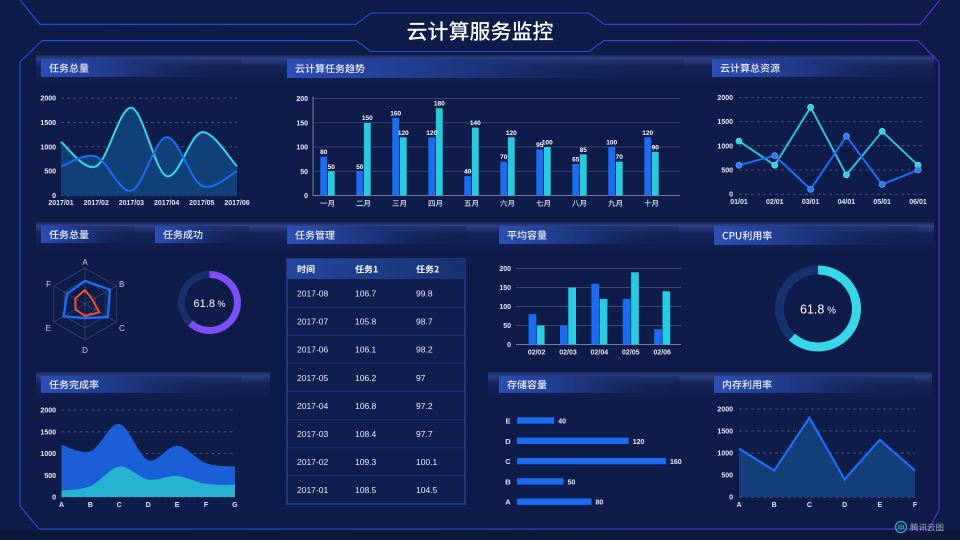 This screenshot has height=540, width=960. What do you see at coordinates (918, 202) in the screenshot?
I see `svg-text: 06/01` at bounding box center [918, 202].